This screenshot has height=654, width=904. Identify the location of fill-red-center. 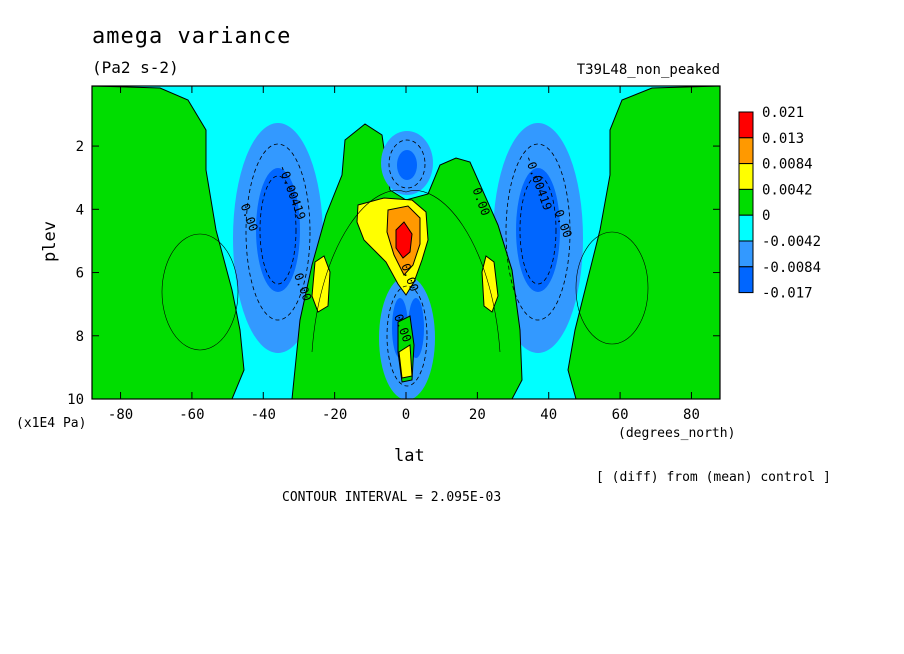
(404, 240).